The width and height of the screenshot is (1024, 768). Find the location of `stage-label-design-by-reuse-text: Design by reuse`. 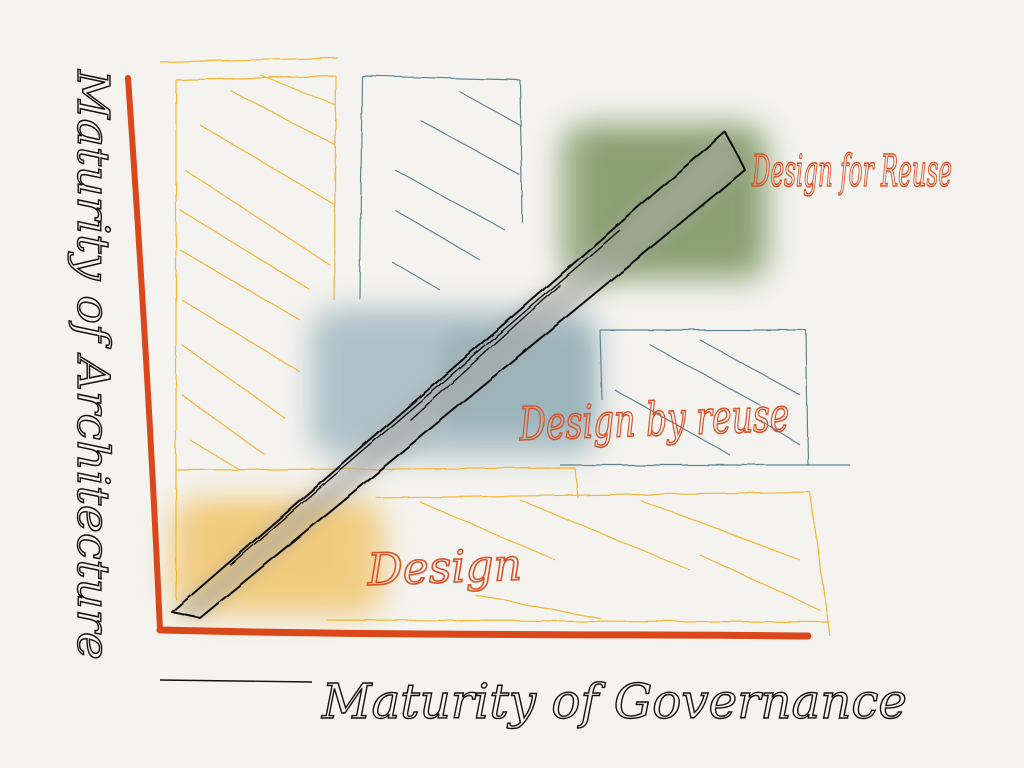

stage-label-design-by-reuse-text: Design by reuse is located at coordinates (654, 419).